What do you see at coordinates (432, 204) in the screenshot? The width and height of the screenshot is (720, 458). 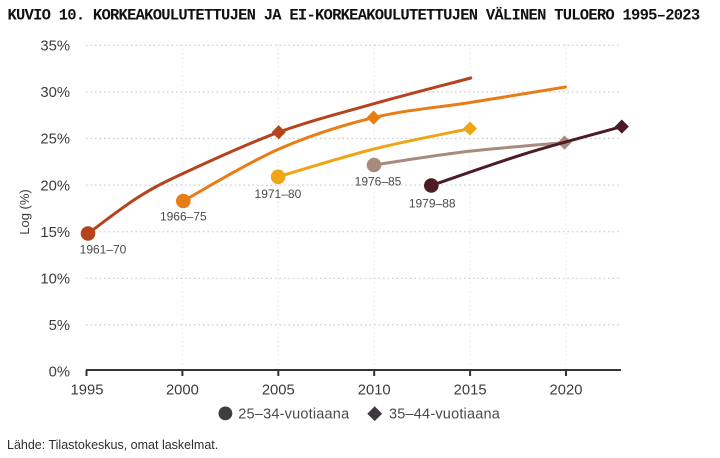 I see `svg-text: 1979–88` at bounding box center [432, 204].